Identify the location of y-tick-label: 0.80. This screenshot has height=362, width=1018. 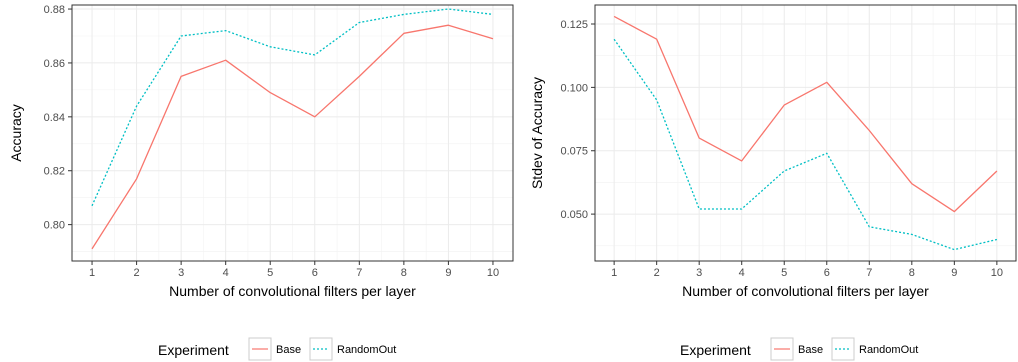
(54, 226).